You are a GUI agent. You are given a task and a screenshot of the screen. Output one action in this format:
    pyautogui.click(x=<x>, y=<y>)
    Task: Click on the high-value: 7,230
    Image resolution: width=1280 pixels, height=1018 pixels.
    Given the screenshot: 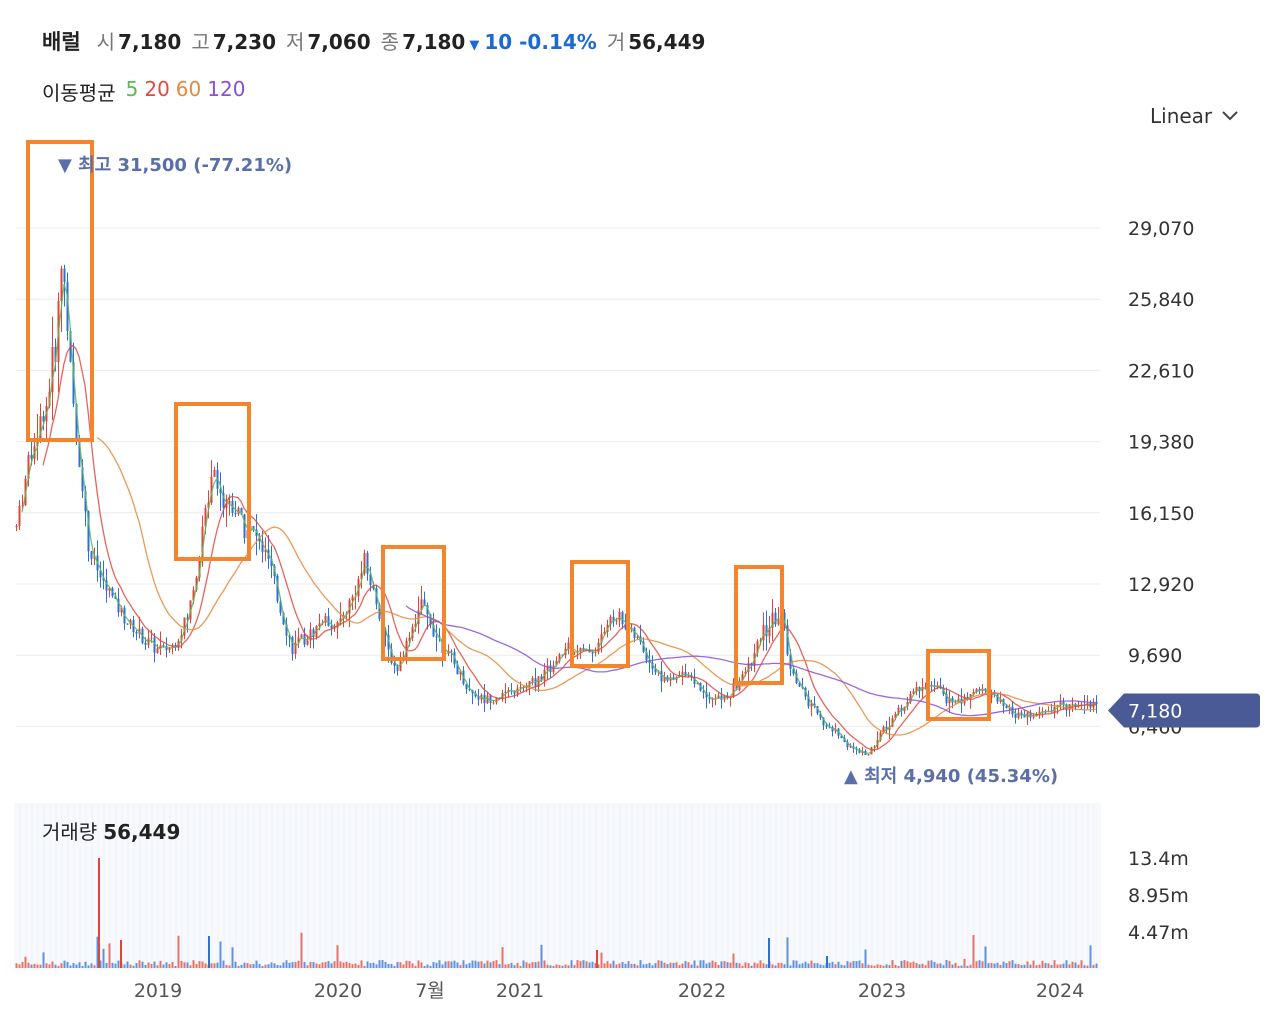 What is the action you would take?
    pyautogui.click(x=244, y=42)
    